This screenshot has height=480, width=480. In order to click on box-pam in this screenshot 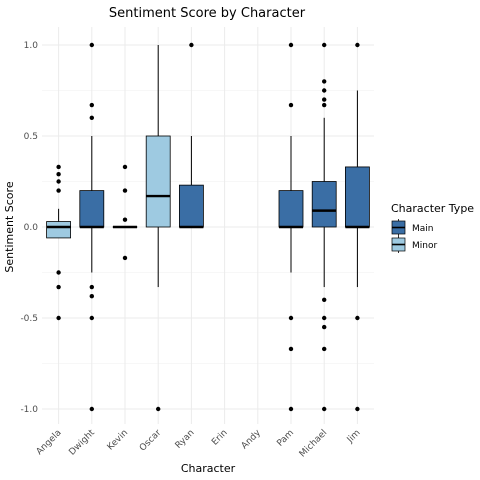, I will do `click(291, 227)`.